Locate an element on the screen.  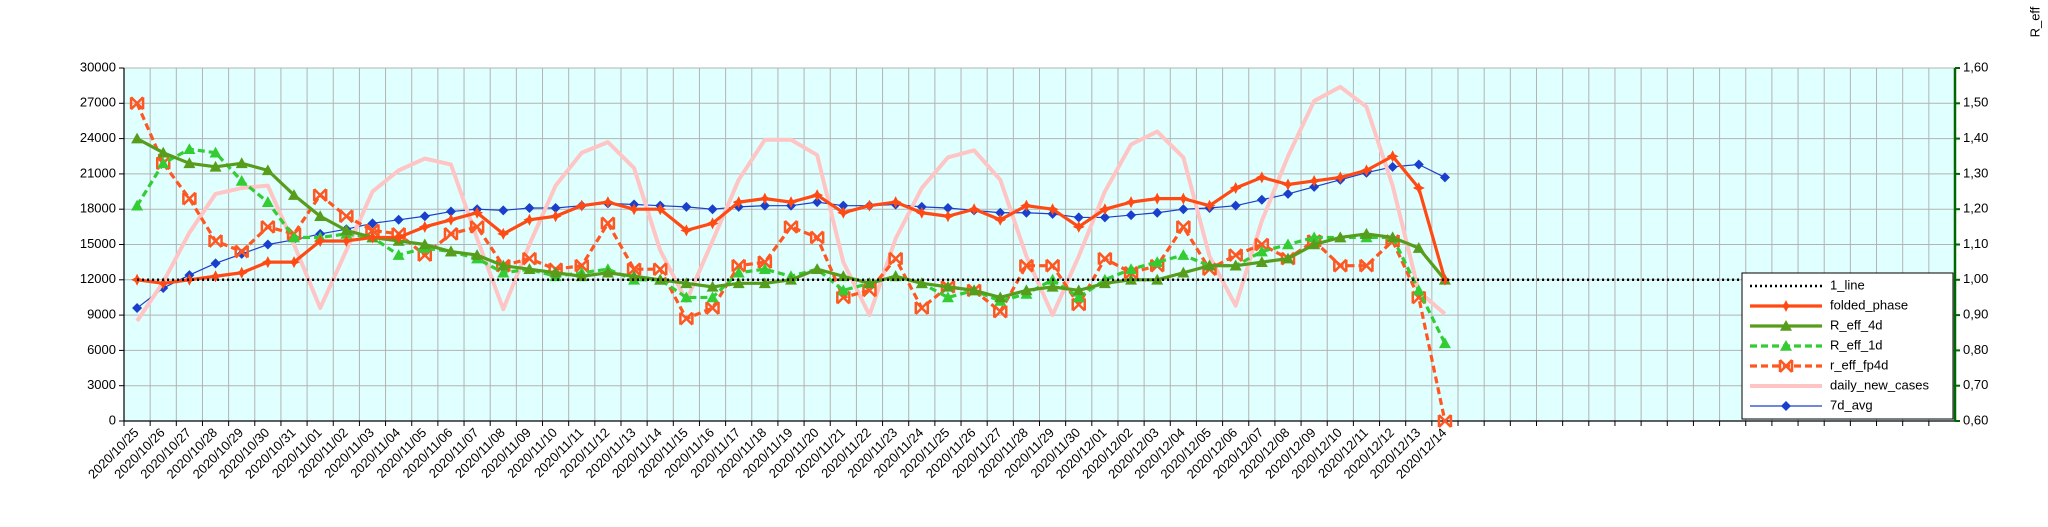
y2-tick-label: 1,30 is located at coordinates (1975, 172).